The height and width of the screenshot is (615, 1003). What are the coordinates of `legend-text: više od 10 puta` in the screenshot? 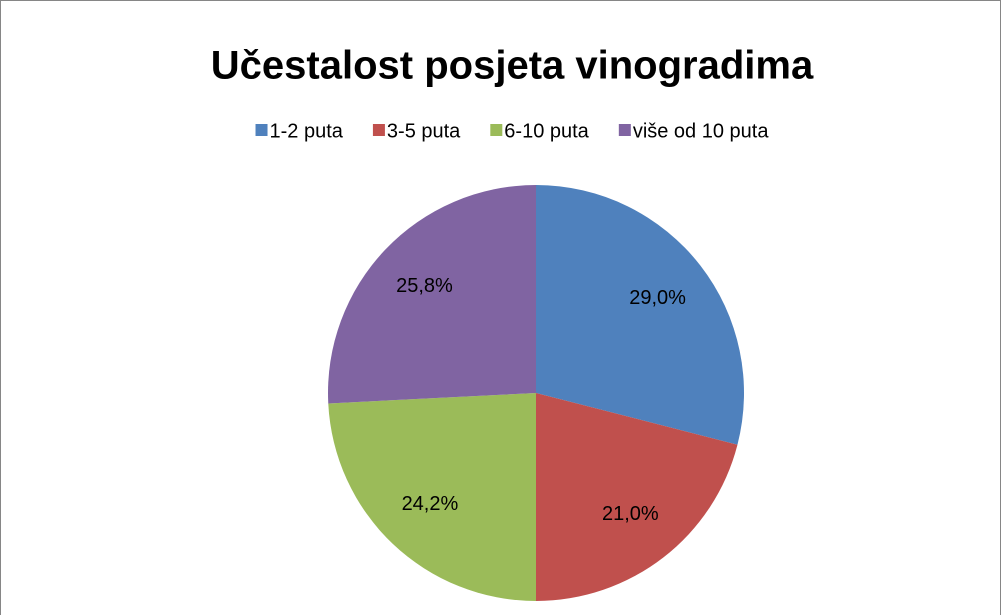 It's located at (701, 131).